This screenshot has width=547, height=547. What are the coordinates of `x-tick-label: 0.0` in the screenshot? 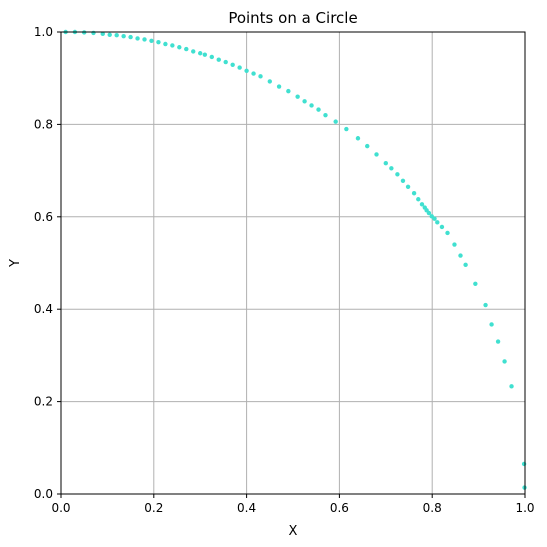 It's located at (60, 508).